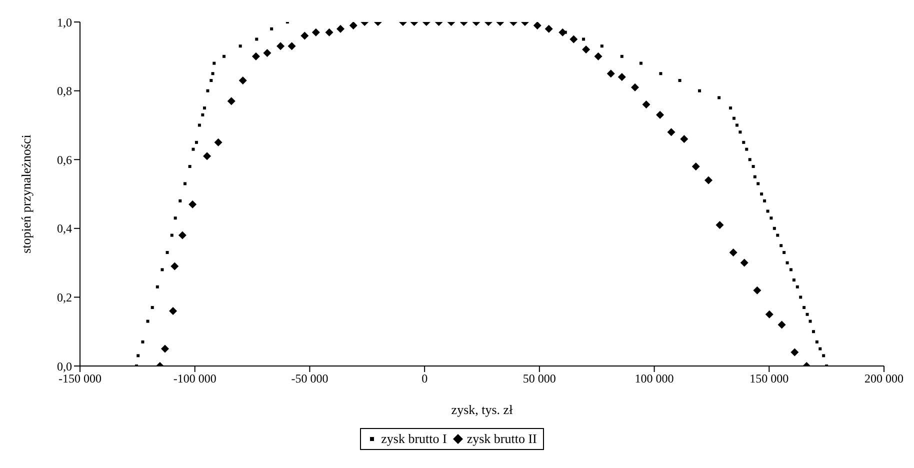  What do you see at coordinates (80, 379) in the screenshot?
I see `x-tick-label: -150 000` at bounding box center [80, 379].